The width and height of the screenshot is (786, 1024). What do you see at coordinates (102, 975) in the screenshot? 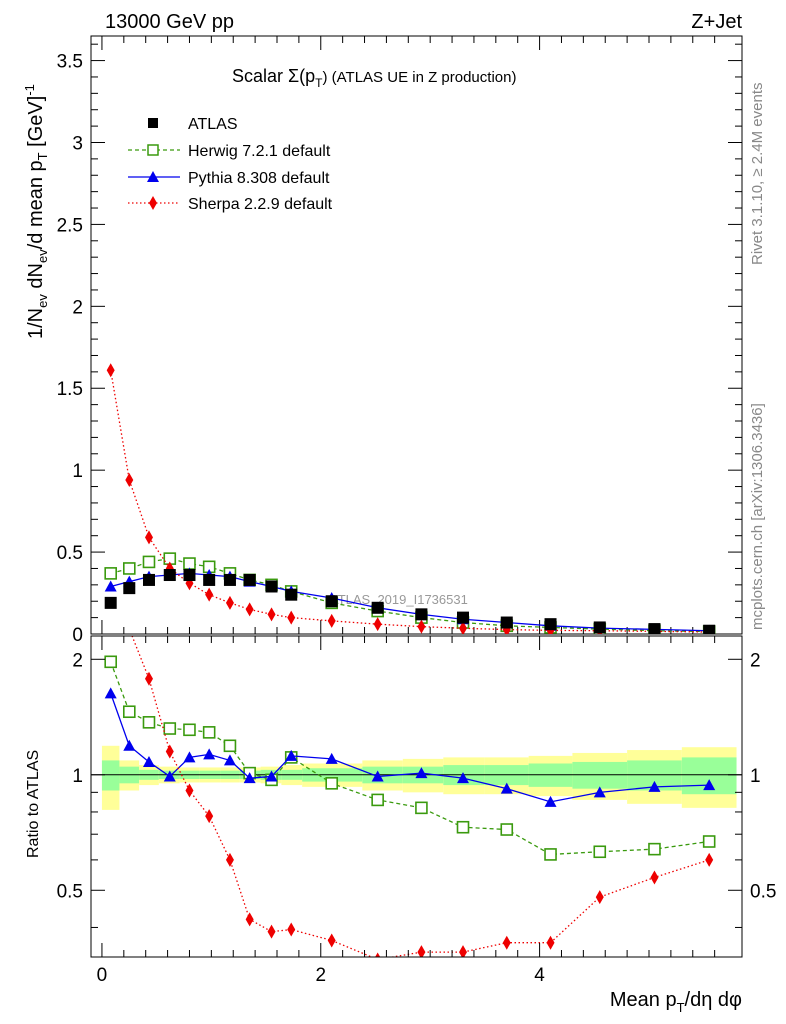
I see `x-tick-label: 0` at bounding box center [102, 975].